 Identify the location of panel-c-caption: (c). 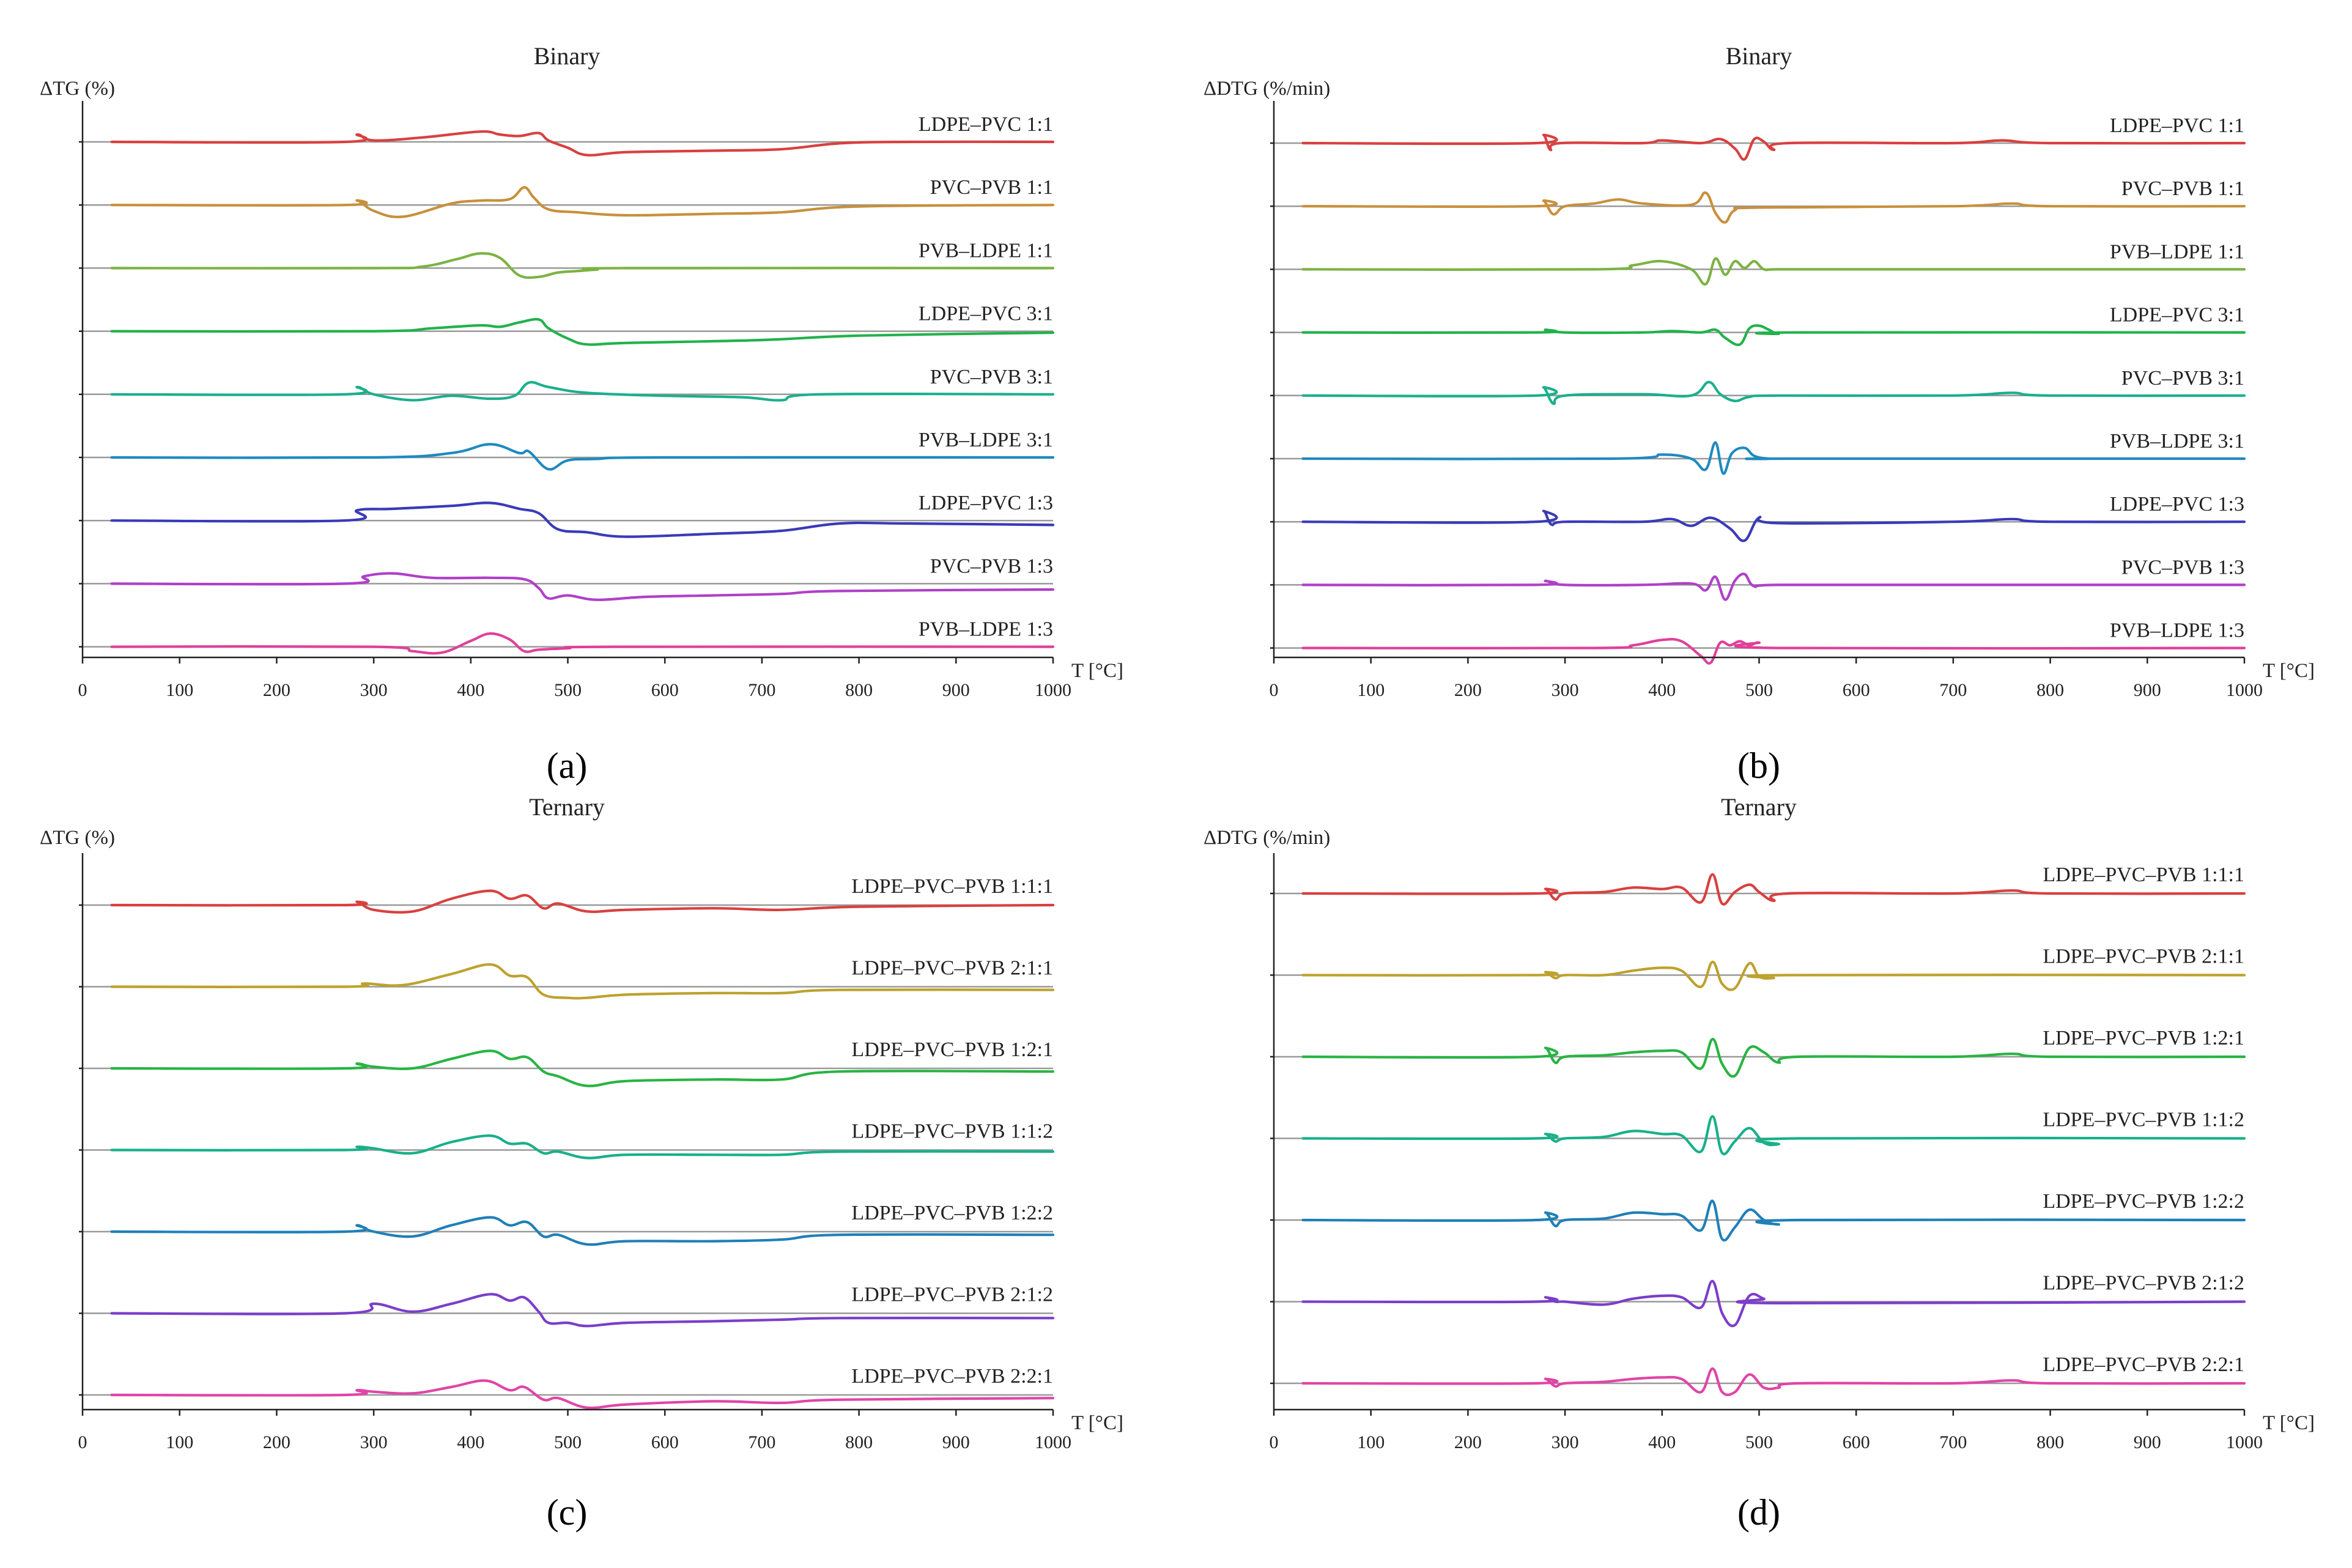
(567, 1512).